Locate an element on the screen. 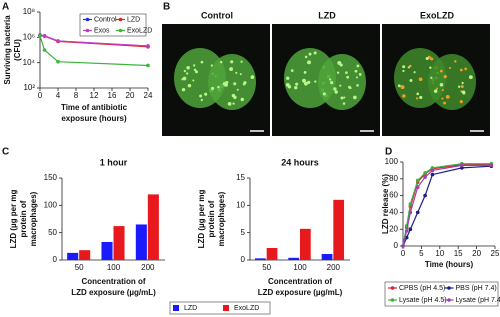 This screenshot has width=500, height=317. x-axis-label: Concentration of is located at coordinates (114, 281).